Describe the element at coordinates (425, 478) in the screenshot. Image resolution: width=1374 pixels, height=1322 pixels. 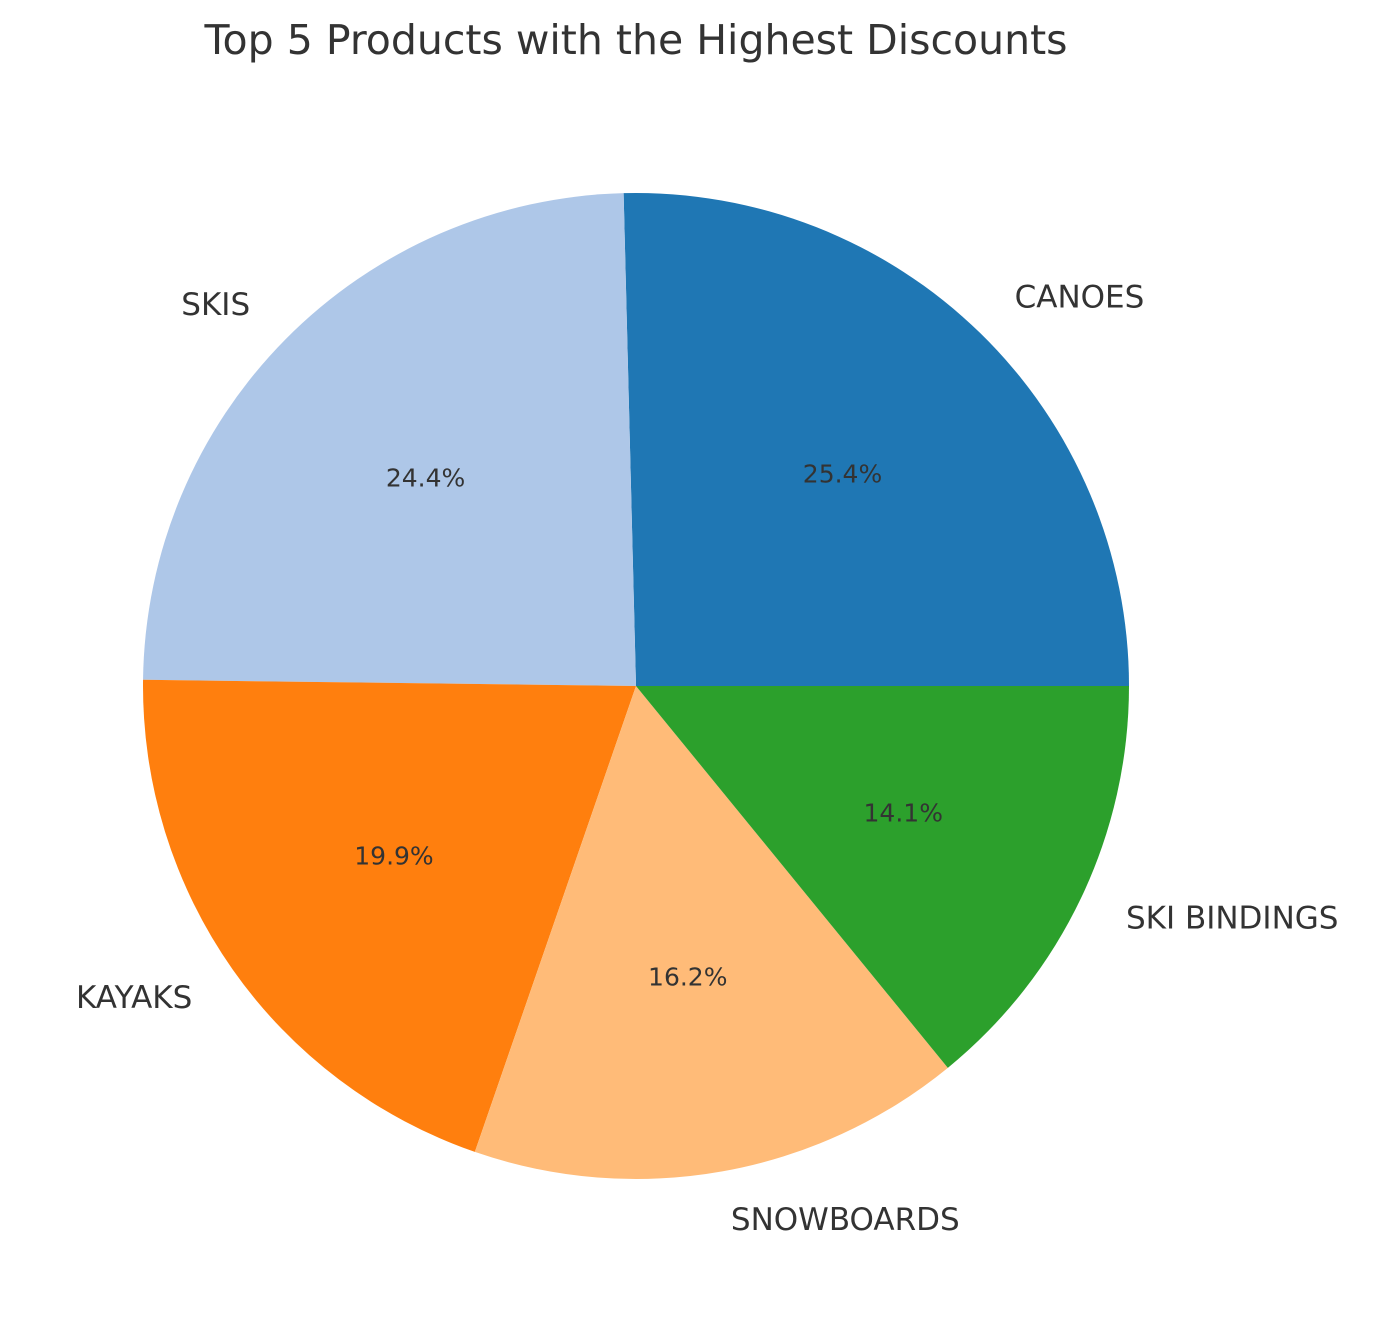
I see `percent-label-skis: 24.4%` at that location.